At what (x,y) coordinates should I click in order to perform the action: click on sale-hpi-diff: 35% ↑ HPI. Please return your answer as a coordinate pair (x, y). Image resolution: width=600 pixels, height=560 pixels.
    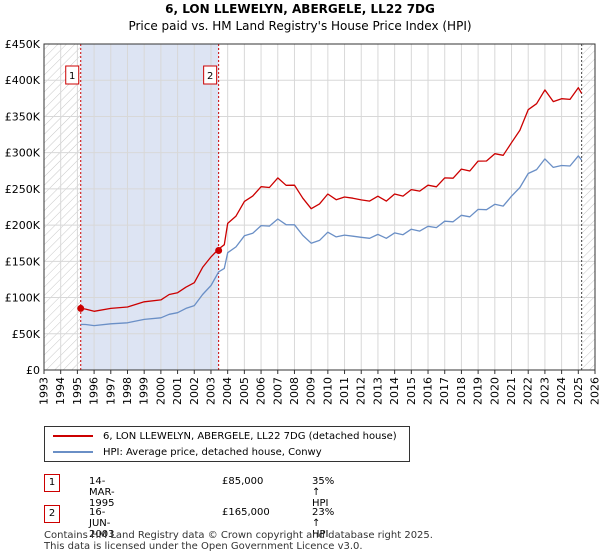
    Looking at the image, I should click on (323, 492).